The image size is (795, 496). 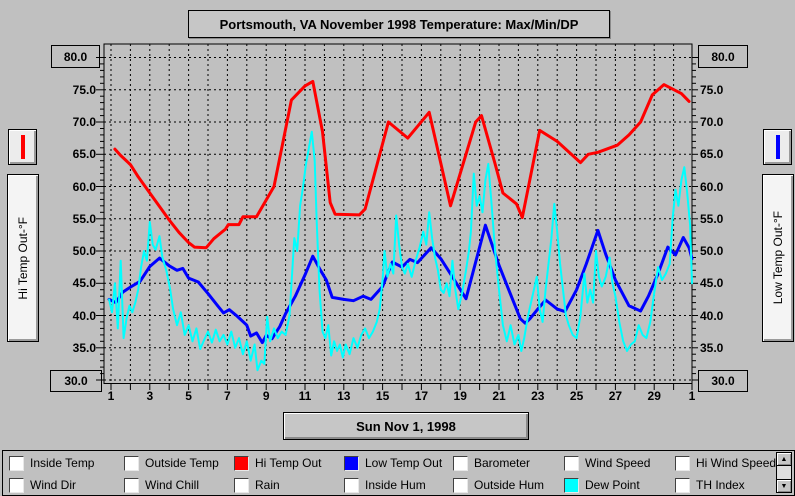 What do you see at coordinates (131, 485) in the screenshot?
I see `legend-checkbox-wind-chill` at bounding box center [131, 485].